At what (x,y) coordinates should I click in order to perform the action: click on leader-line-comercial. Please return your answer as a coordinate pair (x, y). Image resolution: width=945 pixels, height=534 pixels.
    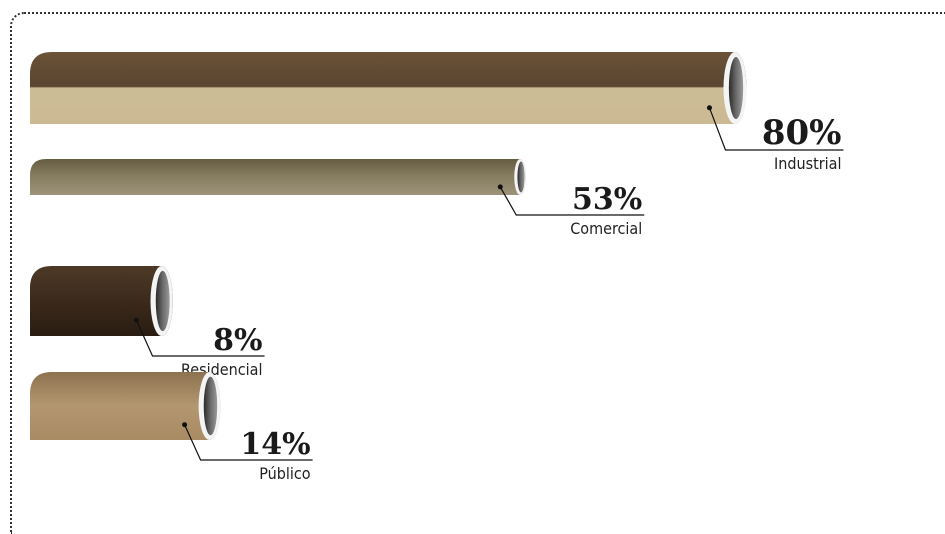
    Looking at the image, I should click on (572, 201).